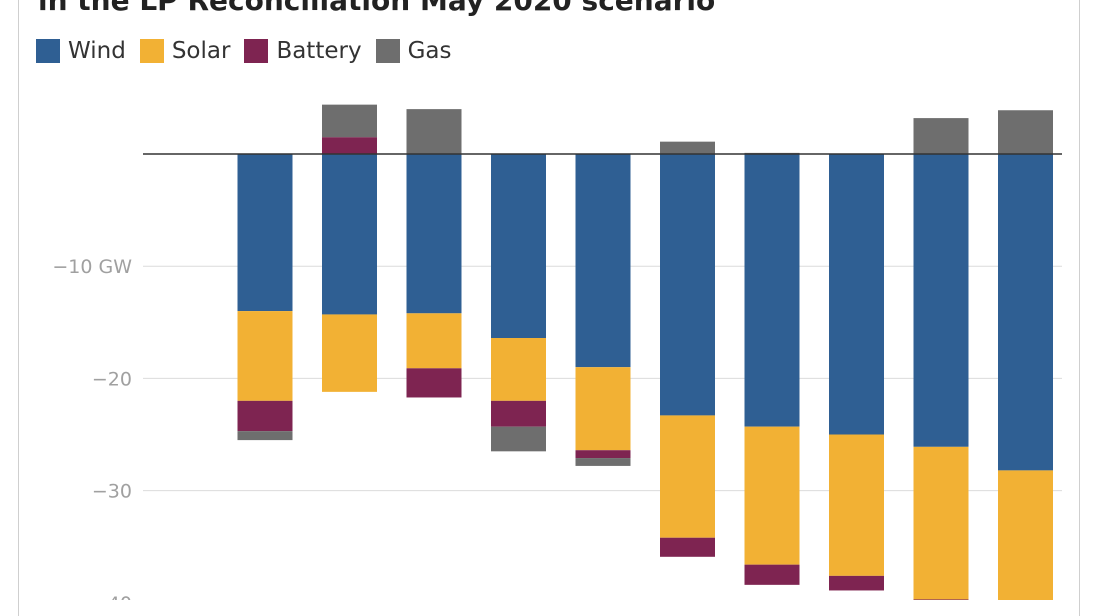 This screenshot has height=616, width=1100. I want to click on legend-label-solar: Solar, so click(201, 51).